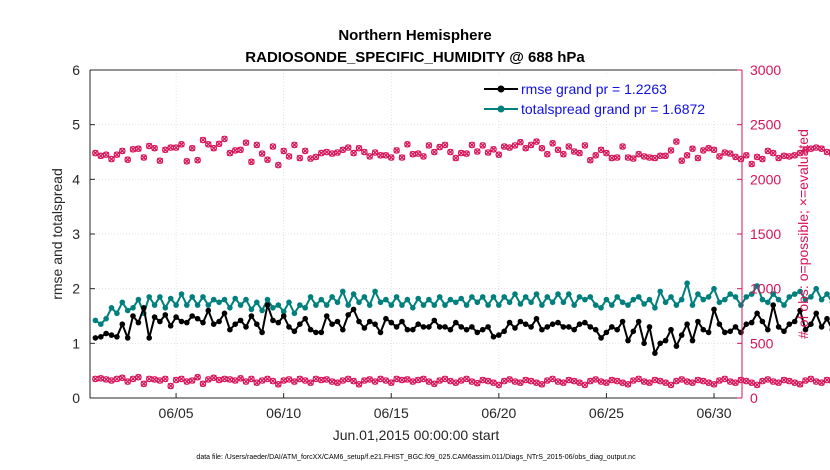  What do you see at coordinates (416, 435) in the screenshot?
I see `x-axis-label: Jun.01,2015 00:00:00 start` at bounding box center [416, 435].